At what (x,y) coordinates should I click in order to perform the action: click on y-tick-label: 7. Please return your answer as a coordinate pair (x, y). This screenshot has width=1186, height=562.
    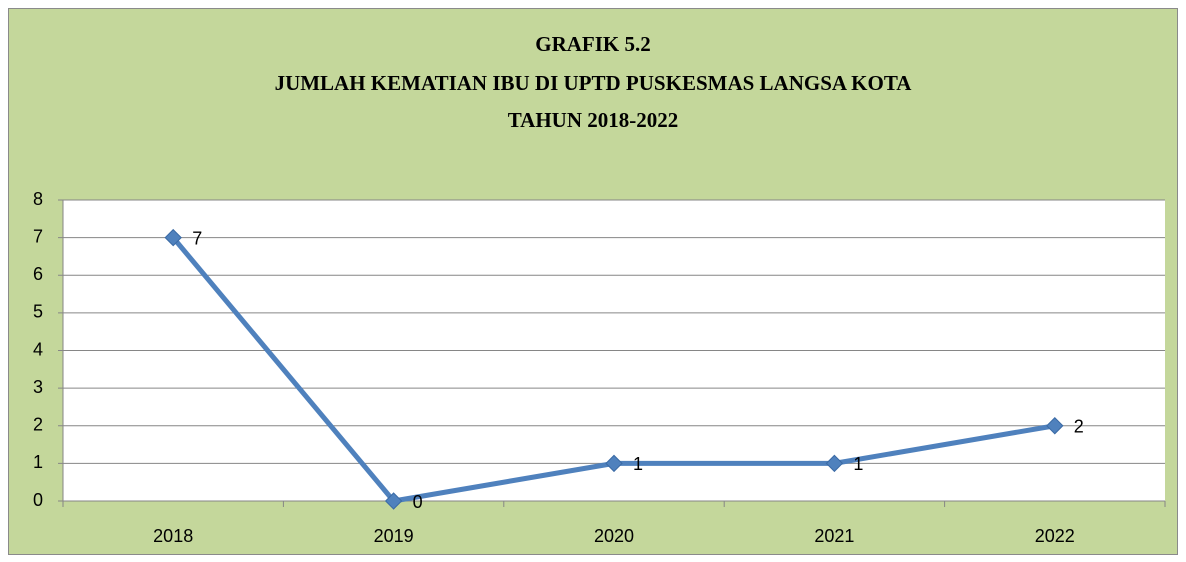
    Looking at the image, I should click on (38, 236).